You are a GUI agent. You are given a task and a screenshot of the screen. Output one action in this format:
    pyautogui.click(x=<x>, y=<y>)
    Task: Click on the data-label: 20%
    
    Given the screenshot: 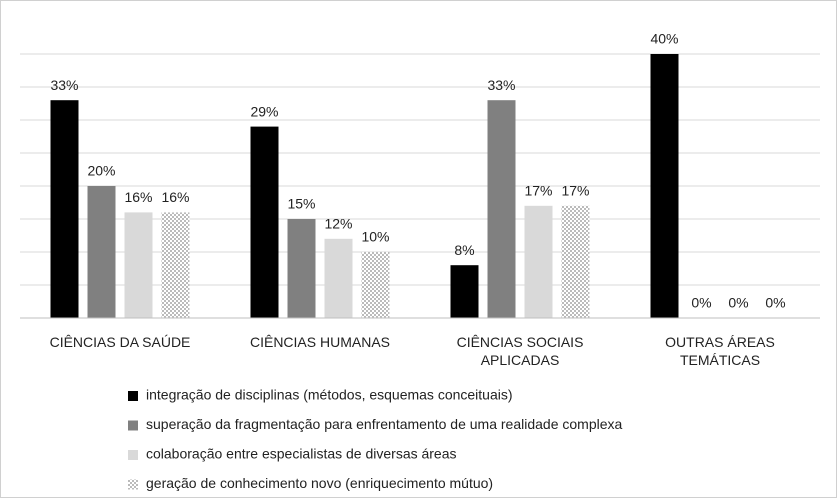 What is the action you would take?
    pyautogui.click(x=101, y=171)
    